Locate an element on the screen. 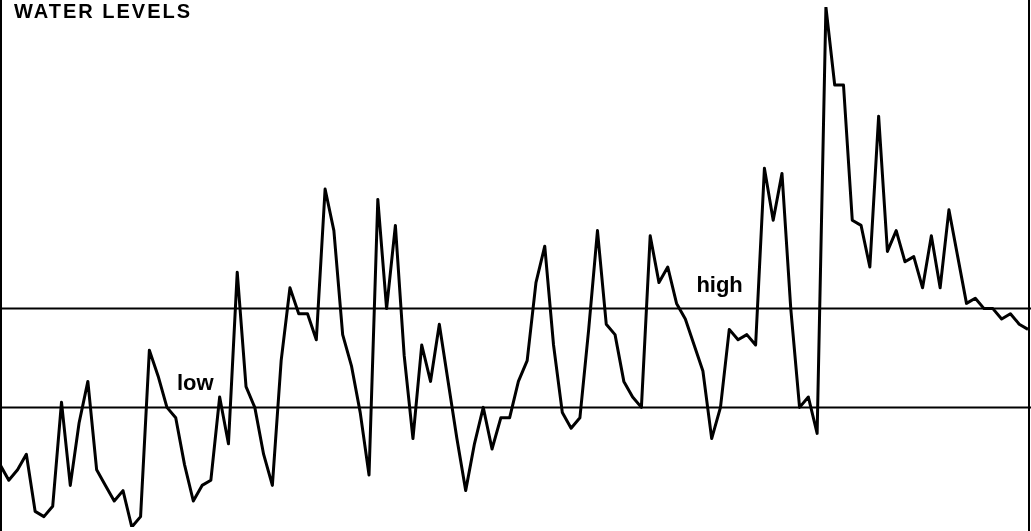 This screenshot has height=531, width=1031. ref-line-label: low is located at coordinates (195, 383).